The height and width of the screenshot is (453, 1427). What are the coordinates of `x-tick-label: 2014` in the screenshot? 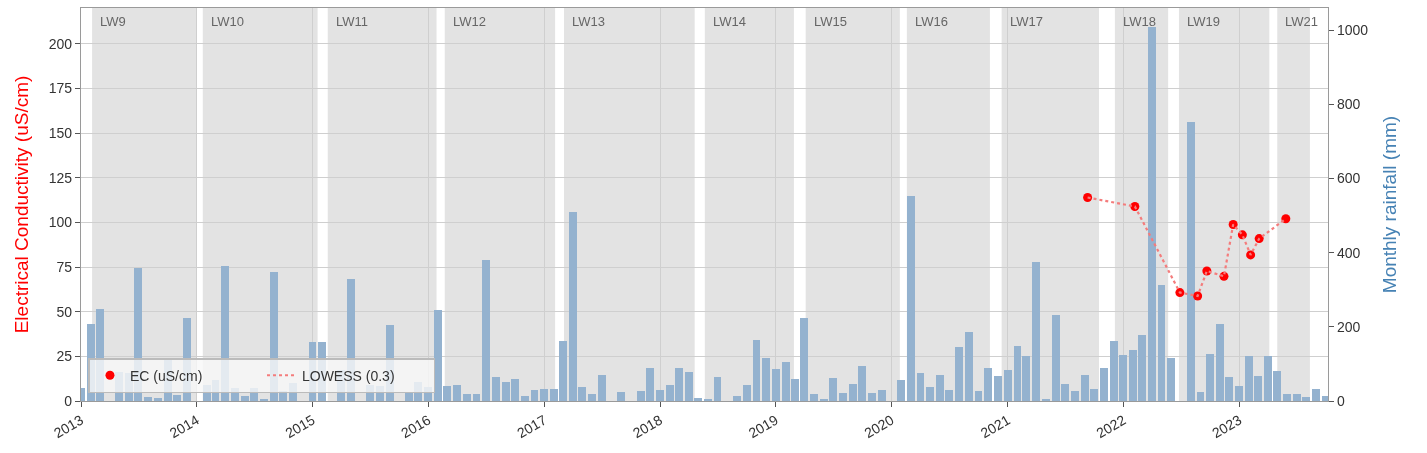 It's located at (184, 426).